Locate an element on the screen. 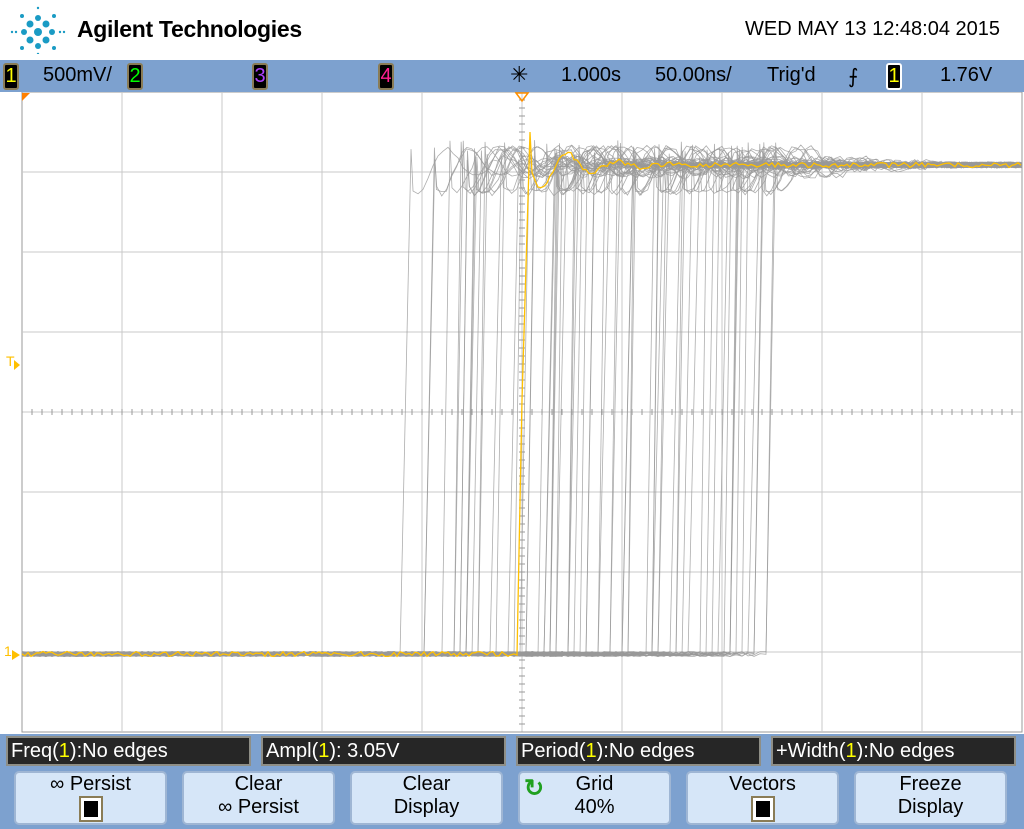  softkey-freeze-display-button: Freeze Display is located at coordinates (930, 798).